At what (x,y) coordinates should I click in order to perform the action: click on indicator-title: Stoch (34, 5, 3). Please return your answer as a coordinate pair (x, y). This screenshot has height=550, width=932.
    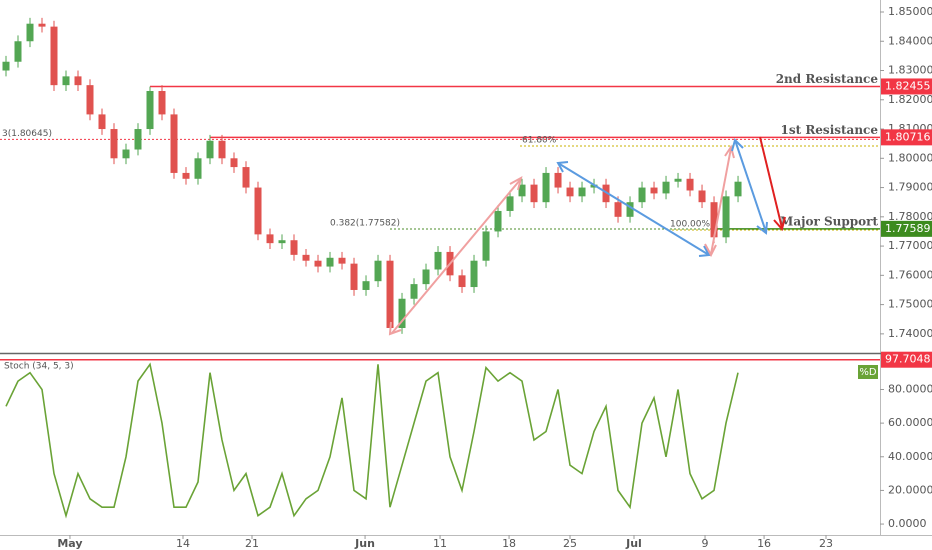
    Looking at the image, I should click on (39, 367).